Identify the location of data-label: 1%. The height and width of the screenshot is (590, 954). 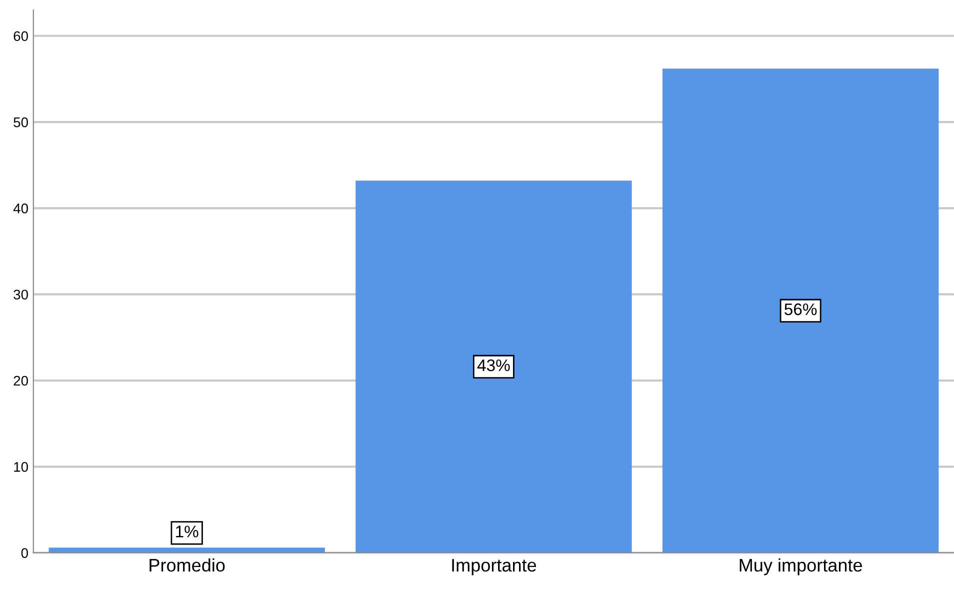
(187, 532).